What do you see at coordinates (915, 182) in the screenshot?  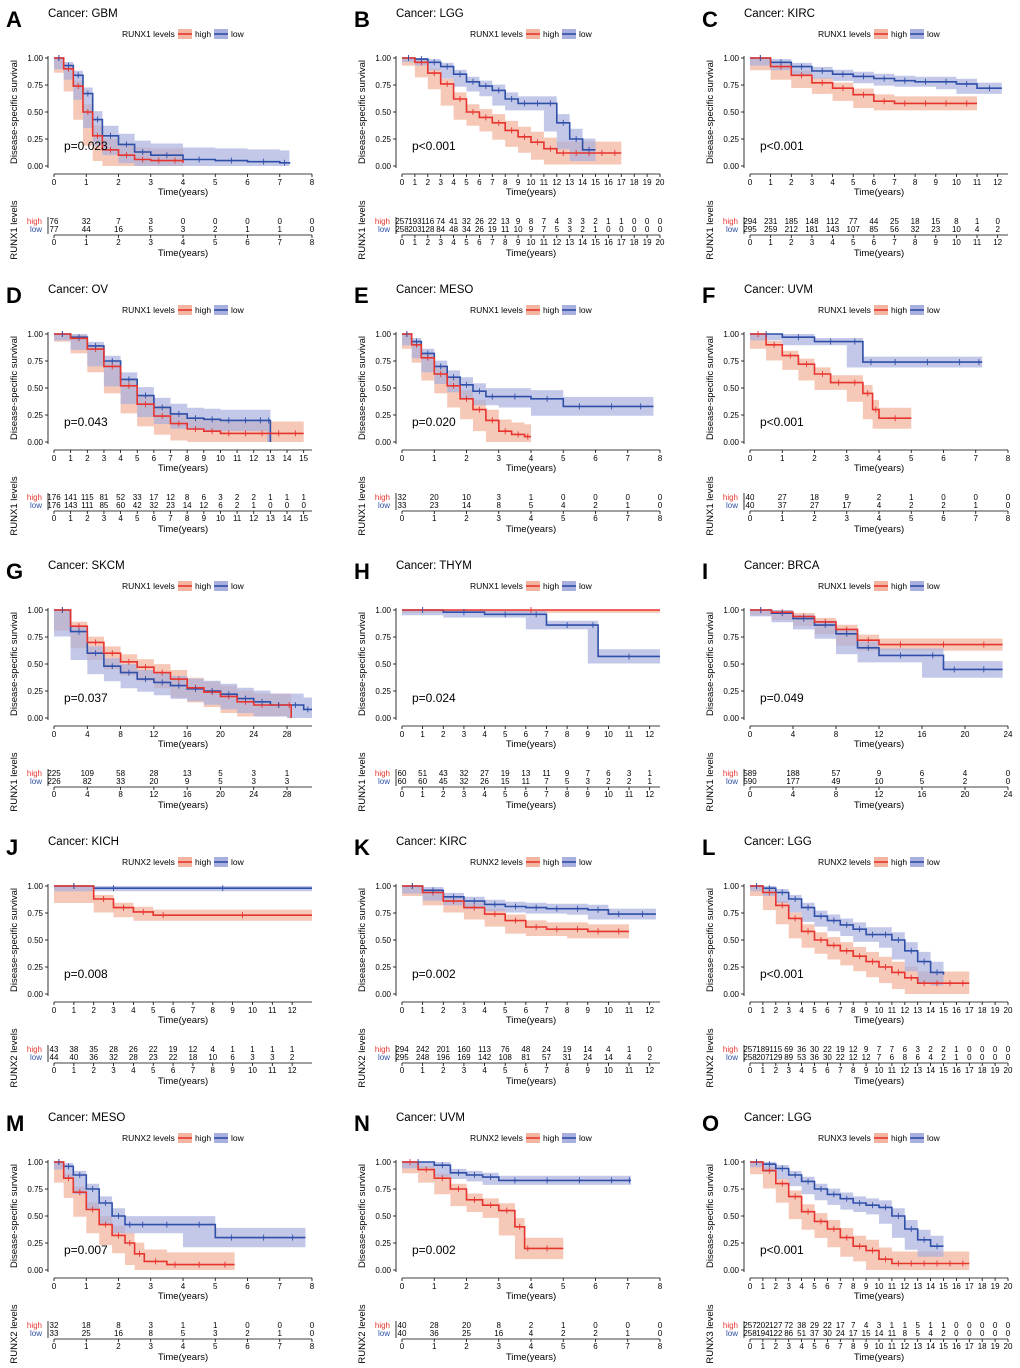 I see `x-tick-label: 8` at bounding box center [915, 182].